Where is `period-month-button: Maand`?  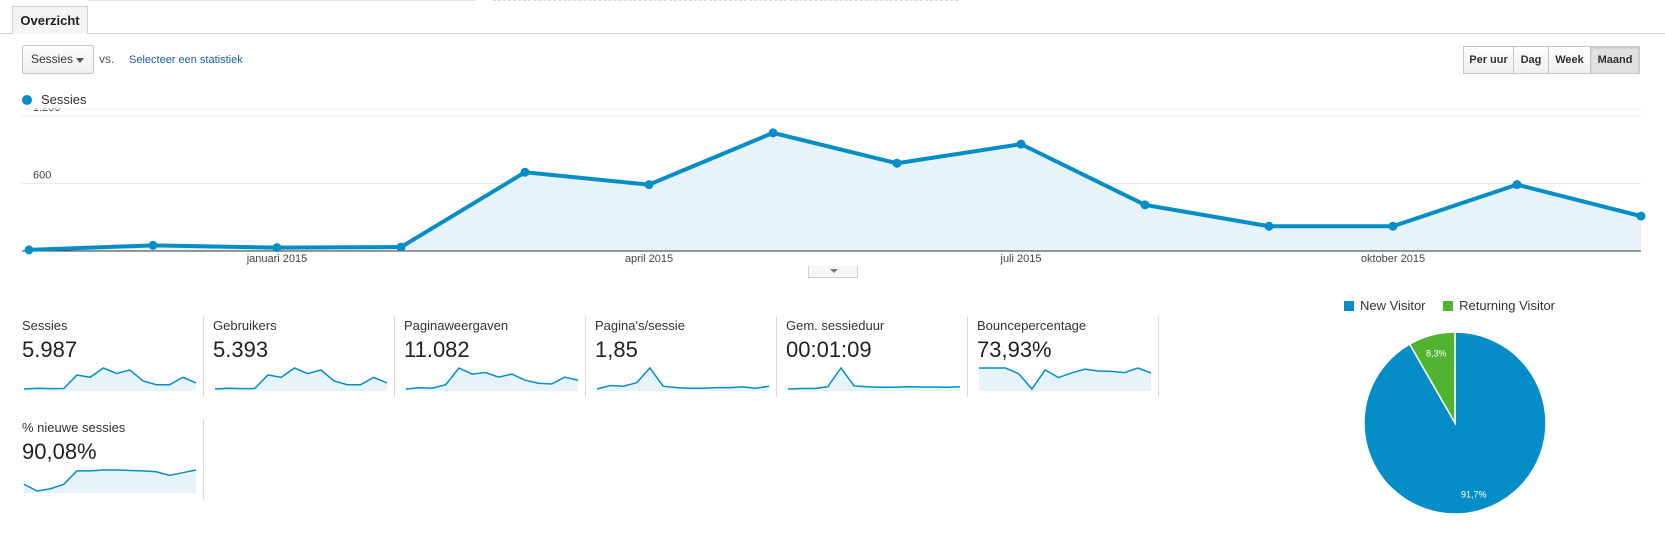 period-month-button: Maand is located at coordinates (1615, 60).